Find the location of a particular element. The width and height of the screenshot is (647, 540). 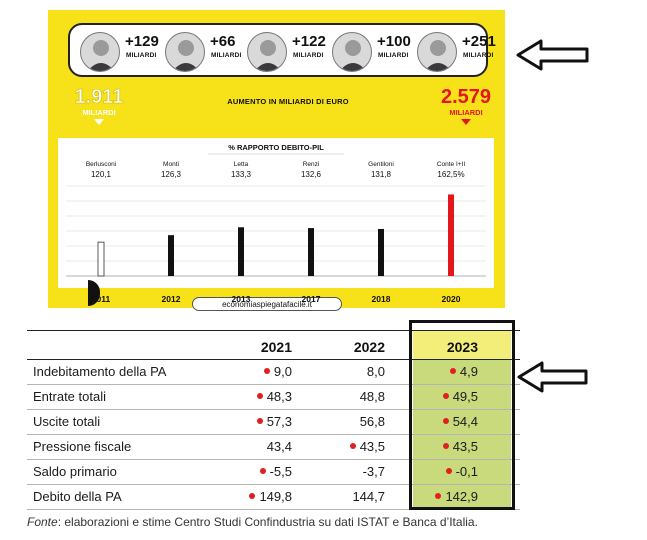

cell-value: 43,4 is located at coordinates (279, 446).